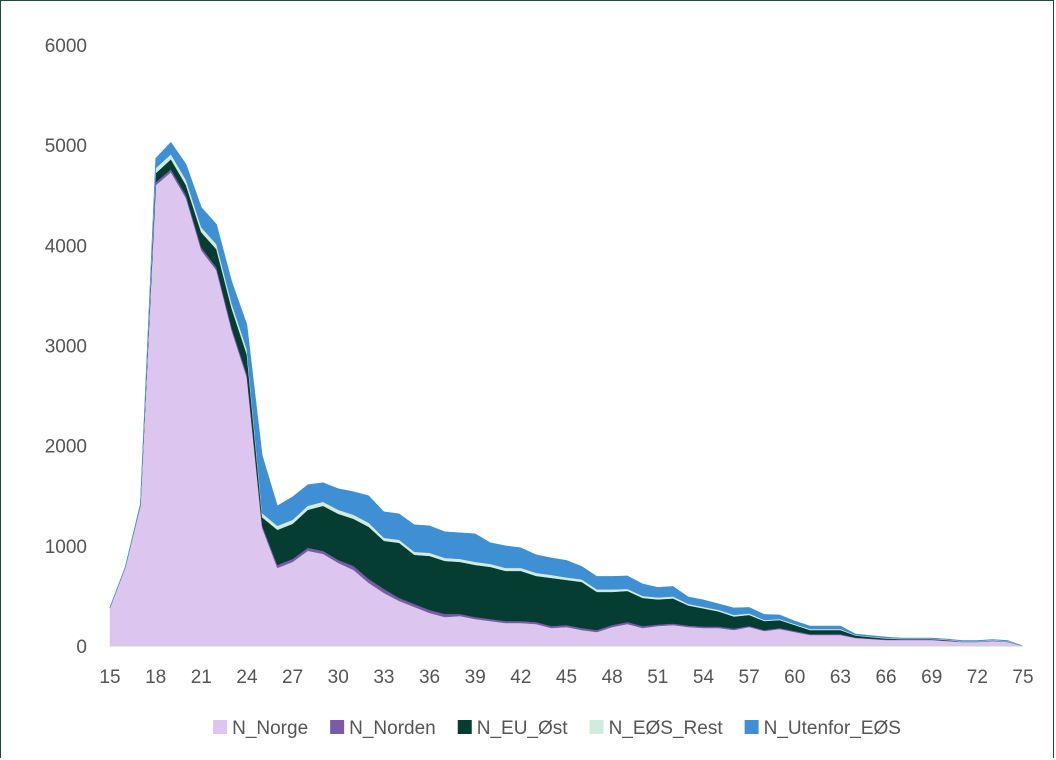 Image resolution: width=1056 pixels, height=760 pixels. I want to click on x-tick-label: 36, so click(429, 677).